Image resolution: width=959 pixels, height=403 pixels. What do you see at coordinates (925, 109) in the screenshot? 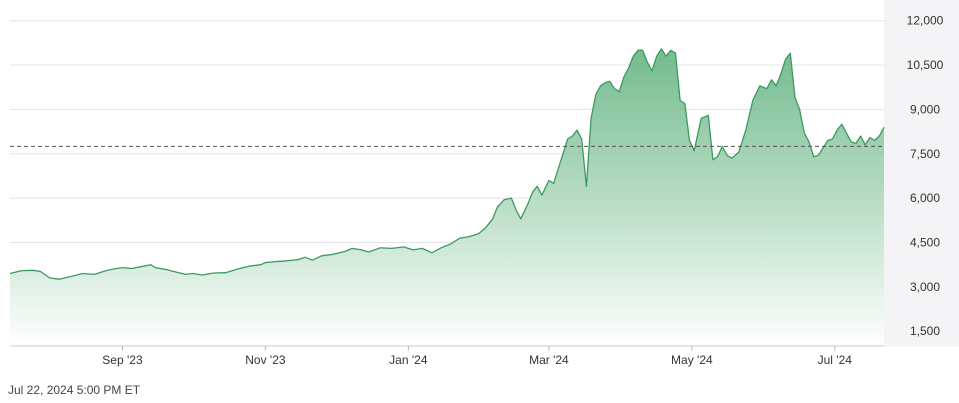
I see `y-tick-label: 9,000` at bounding box center [925, 109].